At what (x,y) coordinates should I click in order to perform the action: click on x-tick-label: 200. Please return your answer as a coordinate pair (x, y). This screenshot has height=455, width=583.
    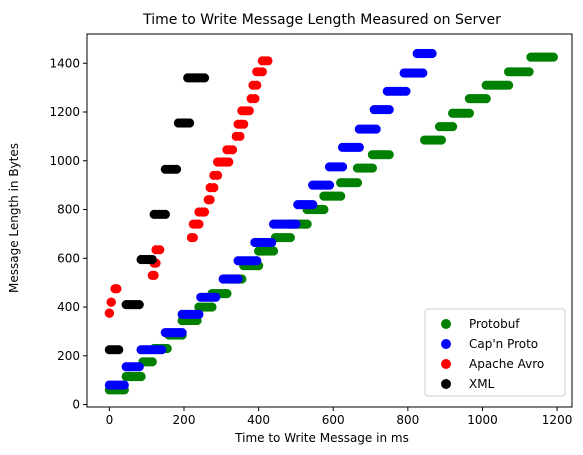
    Looking at the image, I should click on (184, 420).